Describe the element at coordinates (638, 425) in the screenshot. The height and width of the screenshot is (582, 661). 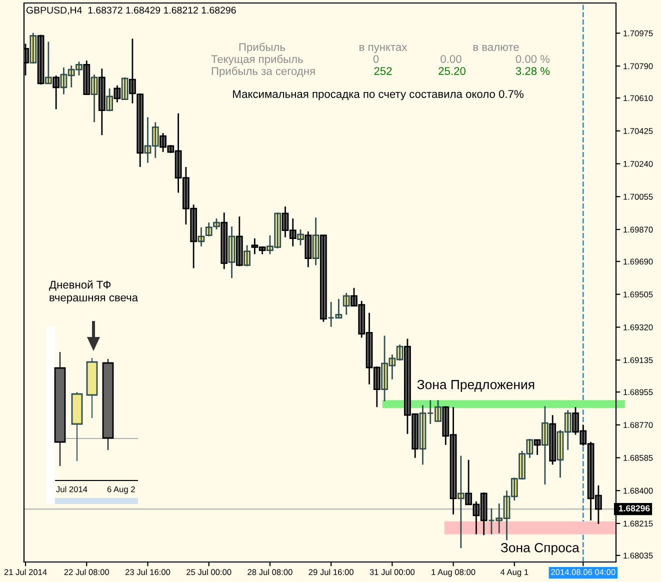
I see `y-tick-label: 1.68770` at that location.